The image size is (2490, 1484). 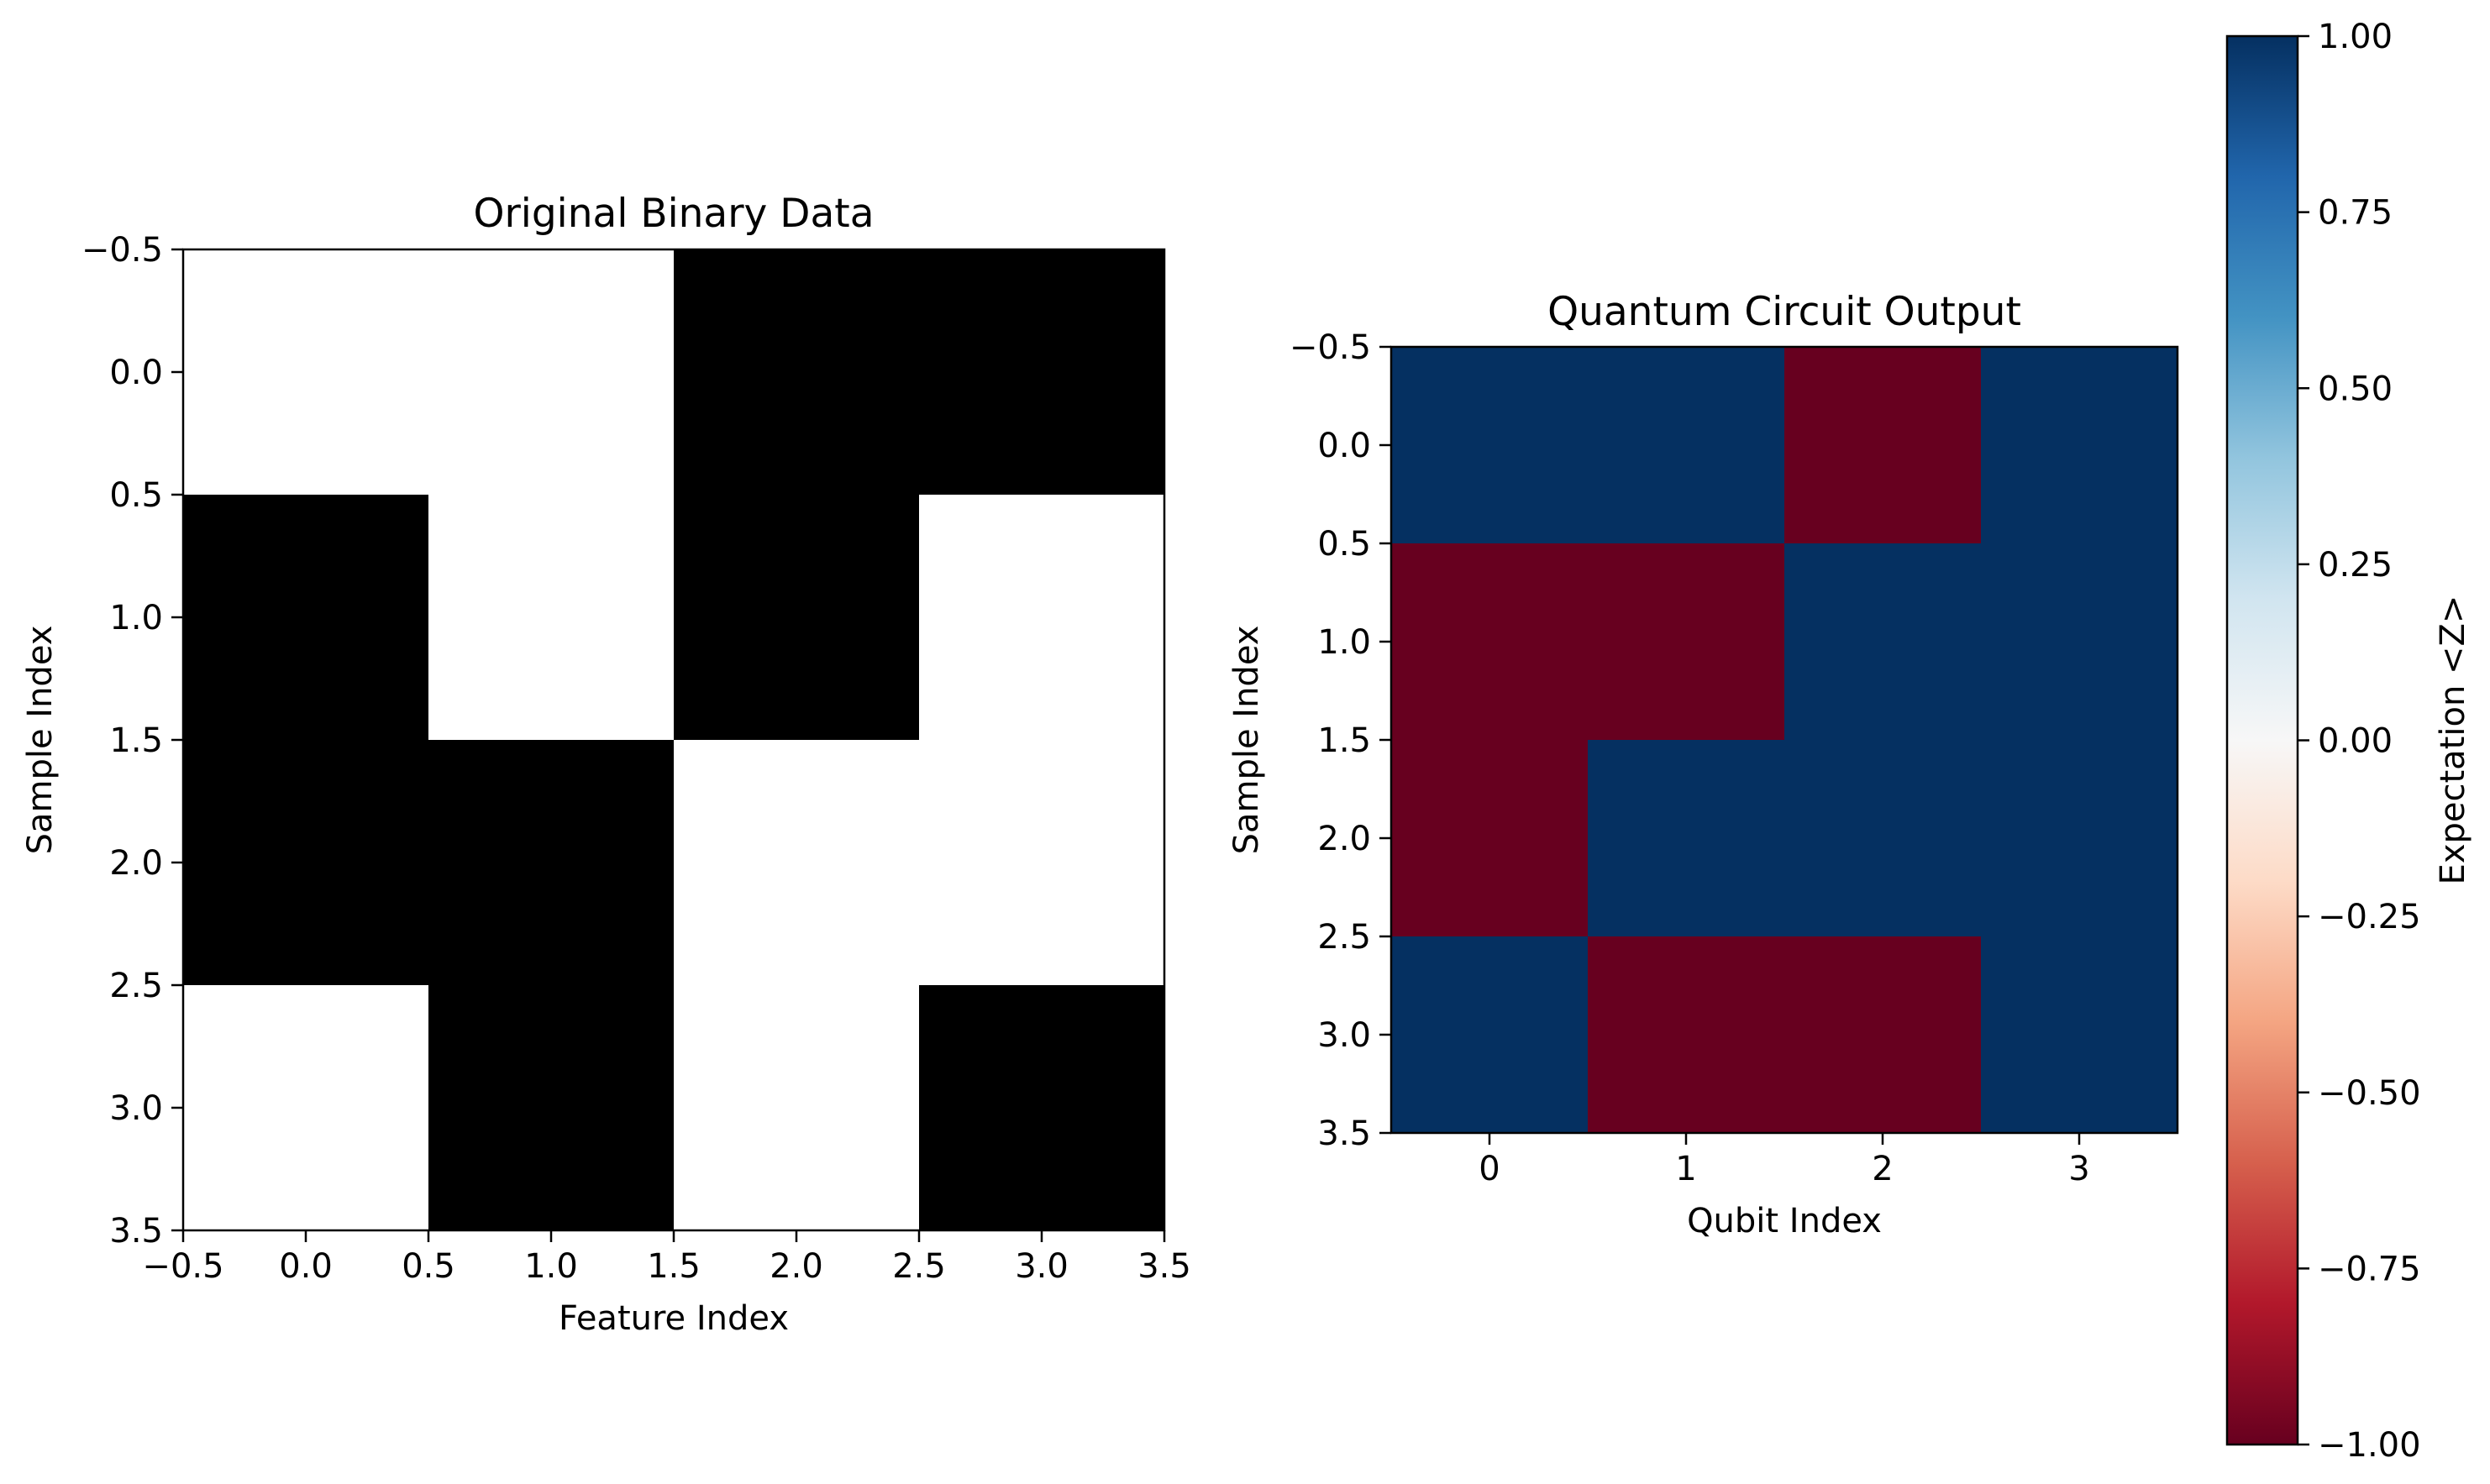 I want to click on x-tick-label: 2.0, so click(x=796, y=1266).